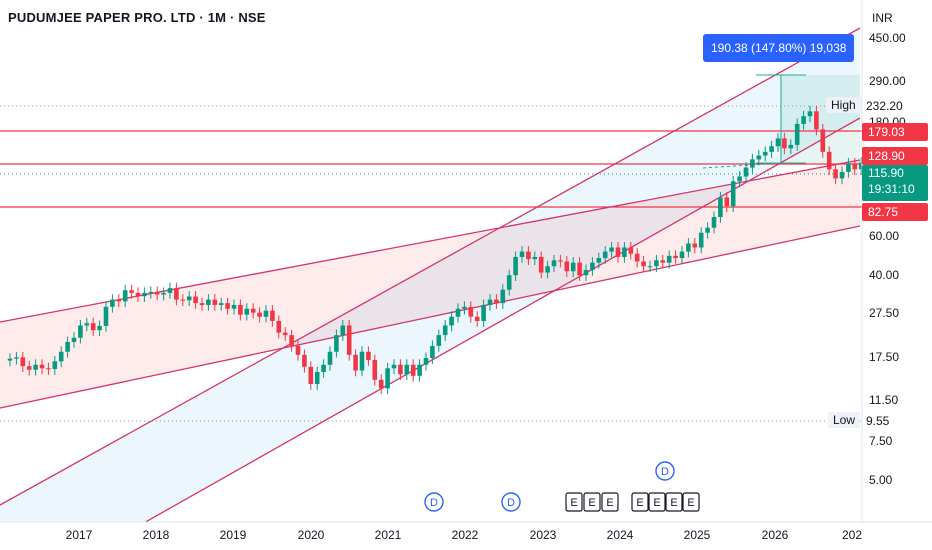 The height and width of the screenshot is (550, 932). I want to click on dividend-badge: D, so click(665, 471).